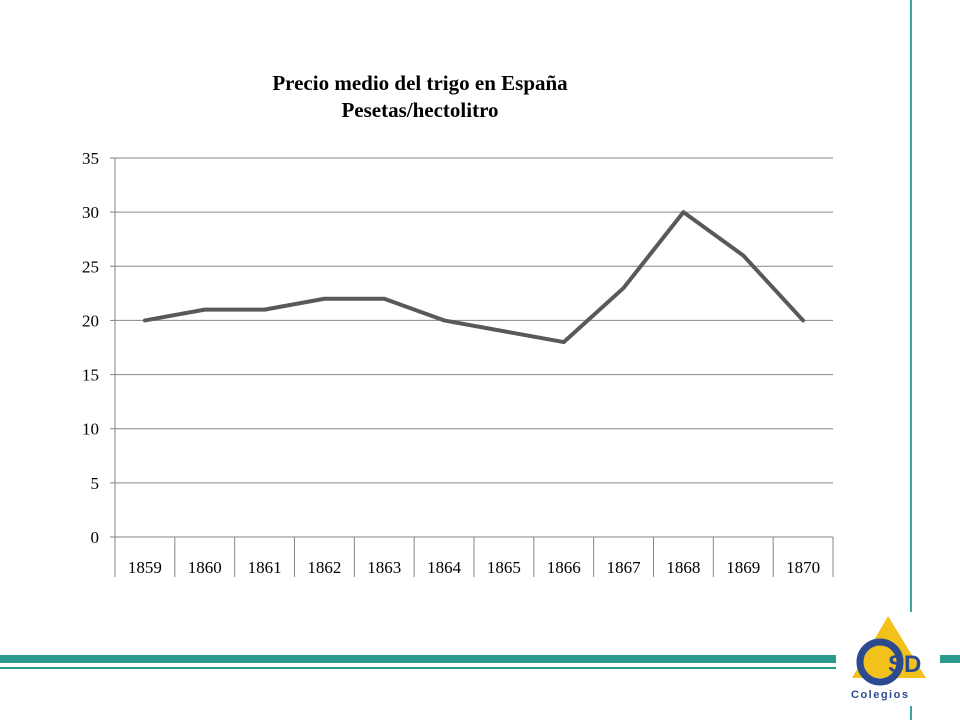 This screenshot has width=960, height=720. I want to click on chart-title: Precio medio del trigo en España, so click(420, 83).